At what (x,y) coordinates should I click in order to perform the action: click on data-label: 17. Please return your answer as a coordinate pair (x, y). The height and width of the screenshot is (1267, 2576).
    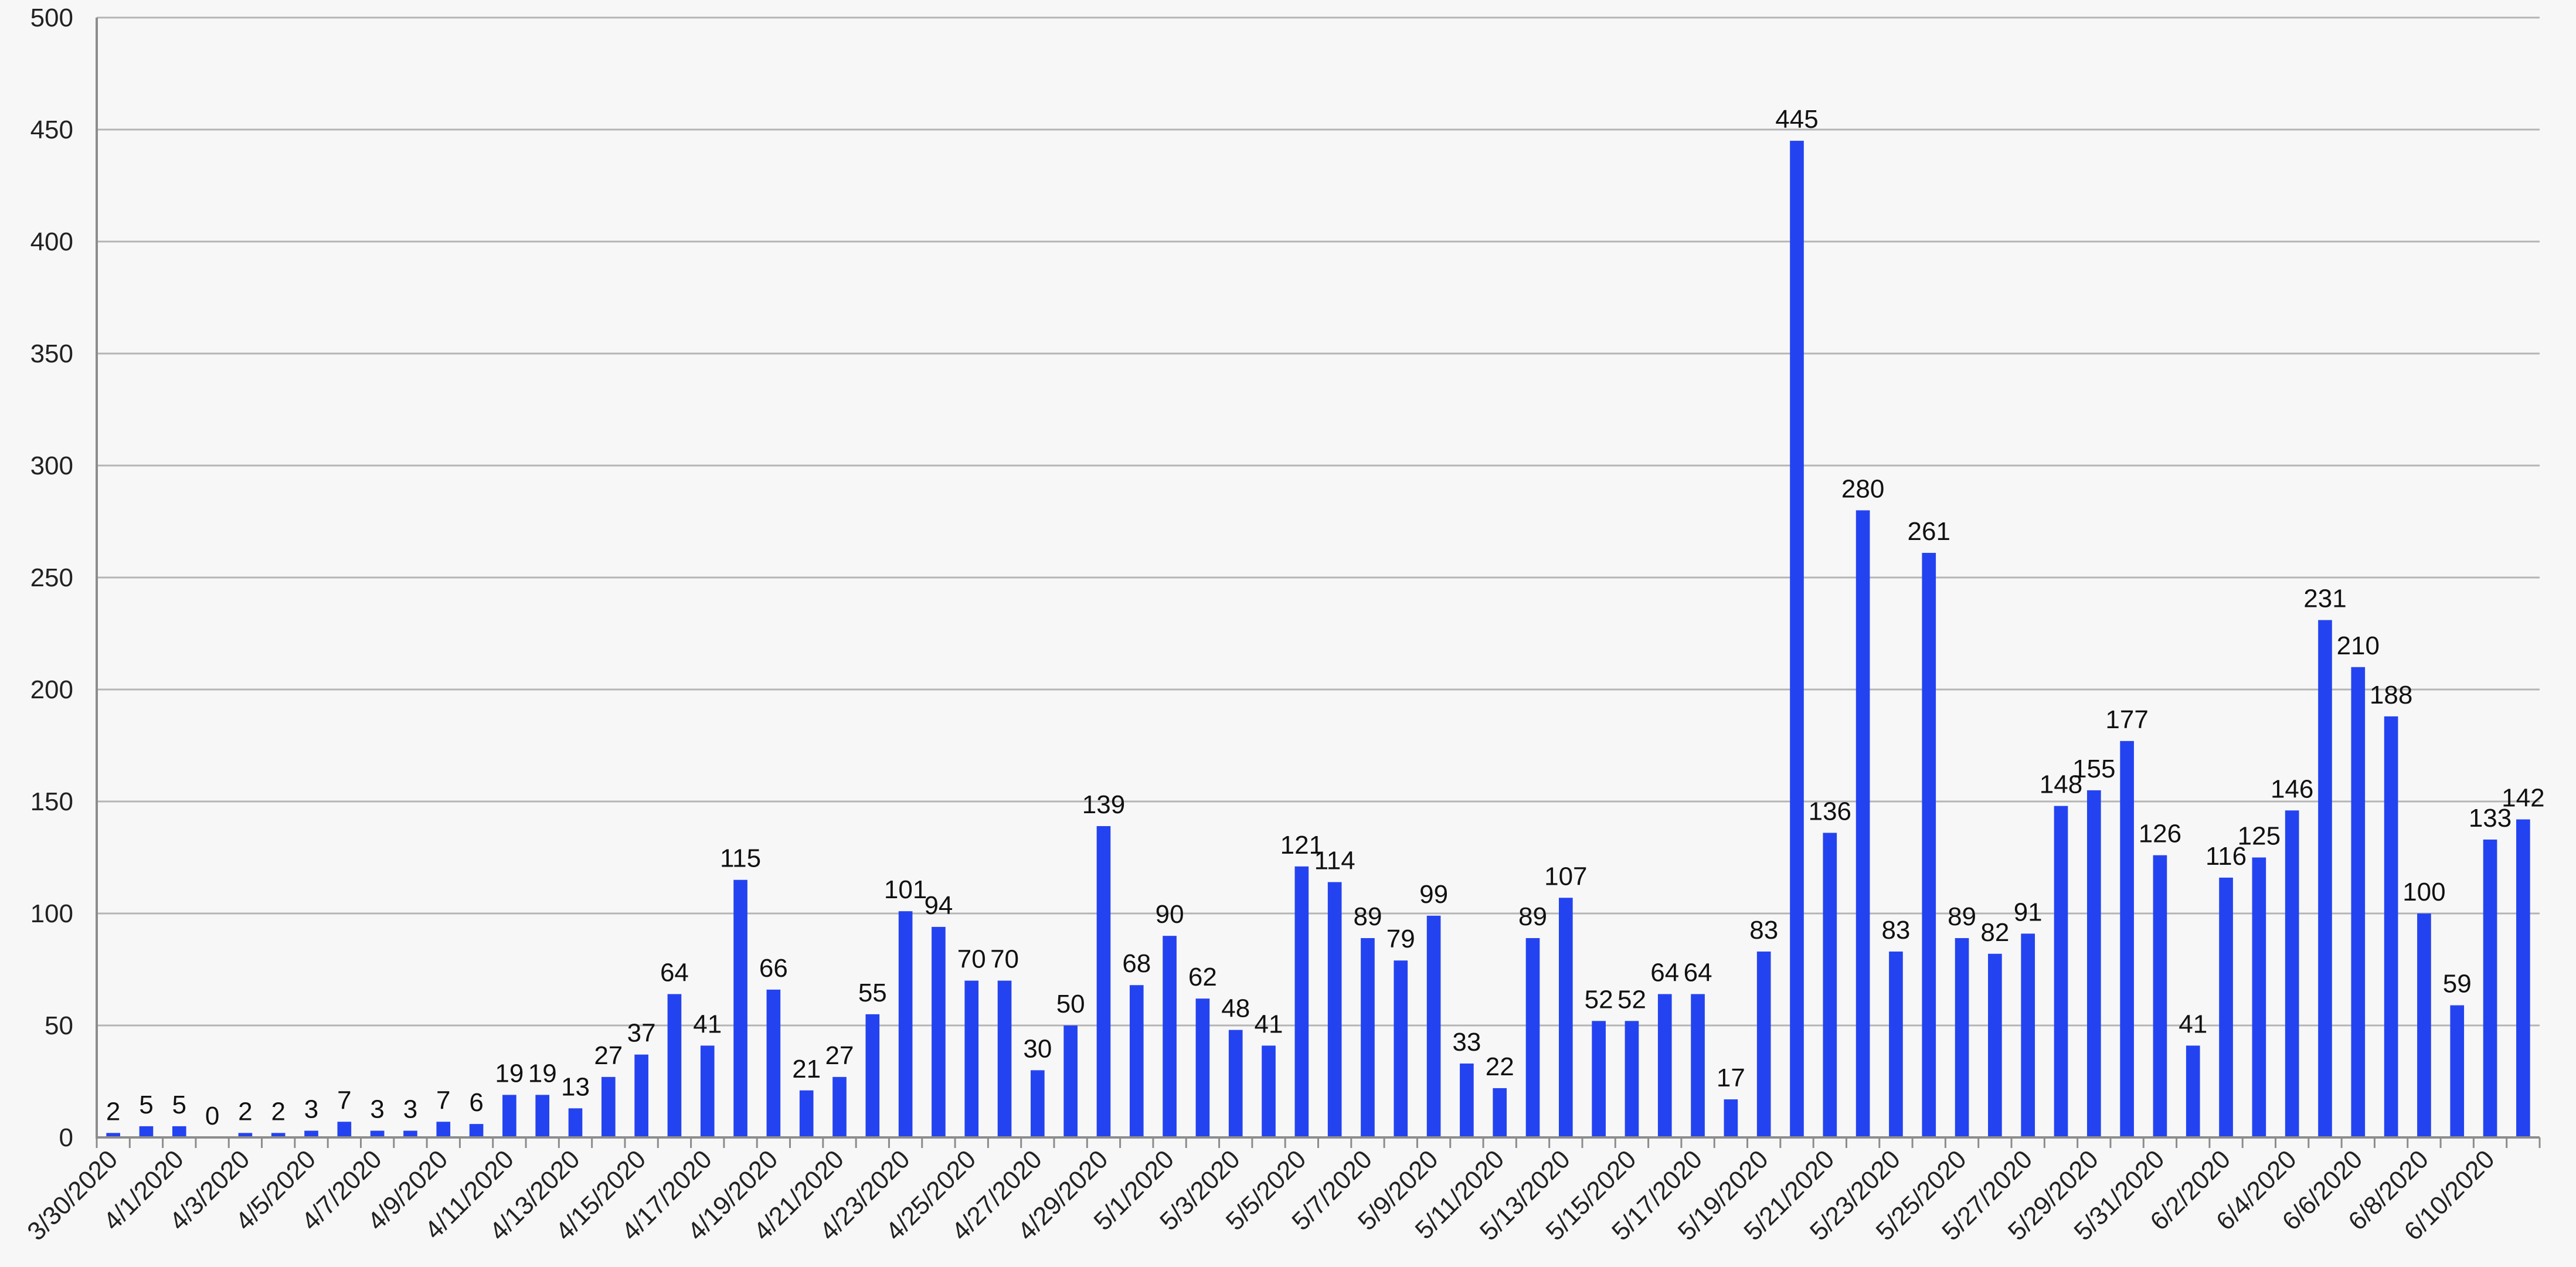
    Looking at the image, I should click on (1731, 1078).